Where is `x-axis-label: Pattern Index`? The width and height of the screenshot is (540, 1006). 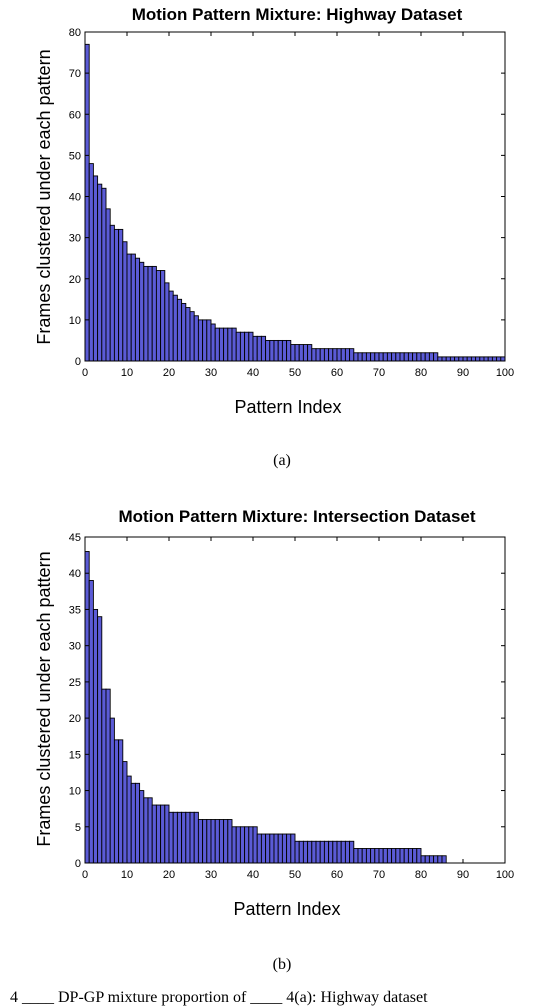
x-axis-label: Pattern Index is located at coordinates (286, 909).